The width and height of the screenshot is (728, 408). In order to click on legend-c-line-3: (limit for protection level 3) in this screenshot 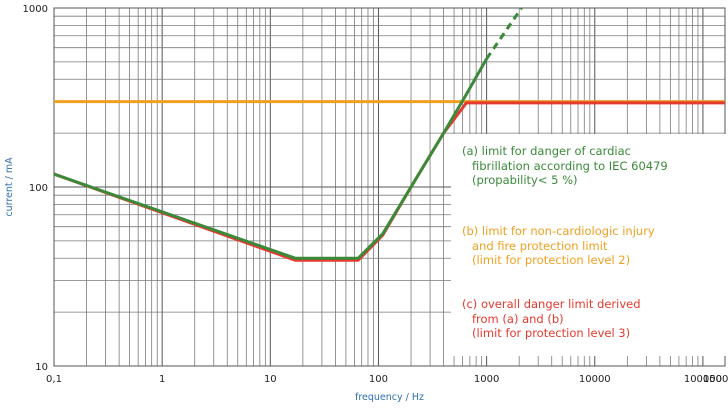, I will do `click(551, 333)`.